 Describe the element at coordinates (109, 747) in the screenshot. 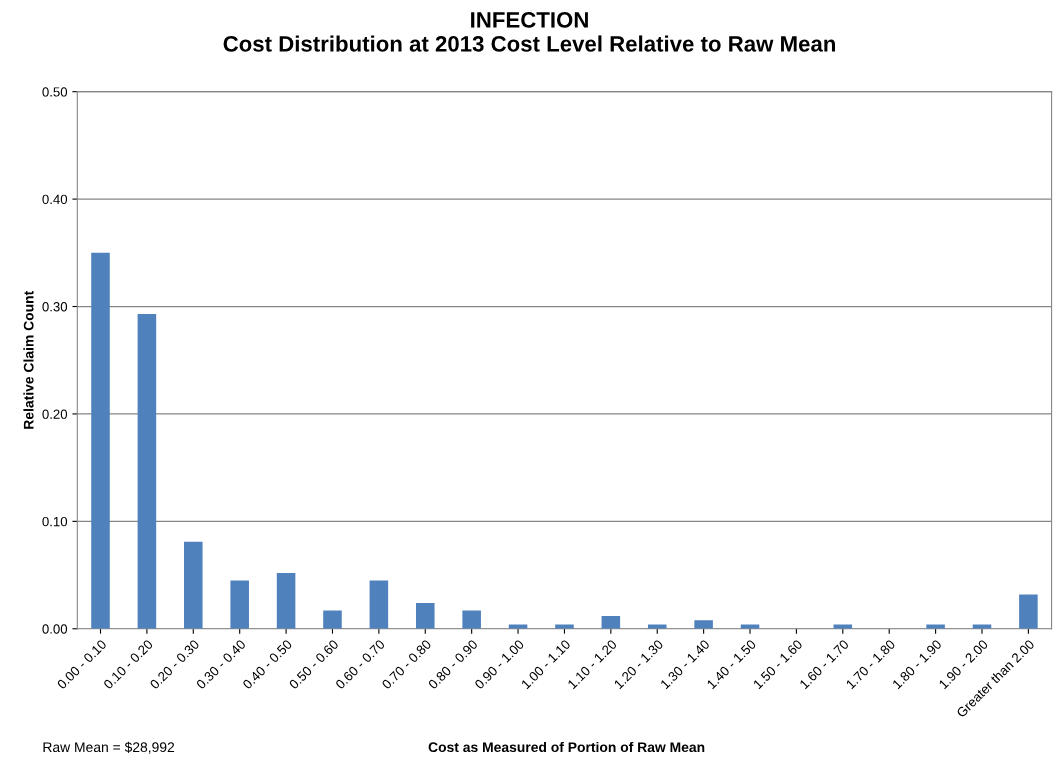

I see `text: Raw Mean = $28,992` at that location.